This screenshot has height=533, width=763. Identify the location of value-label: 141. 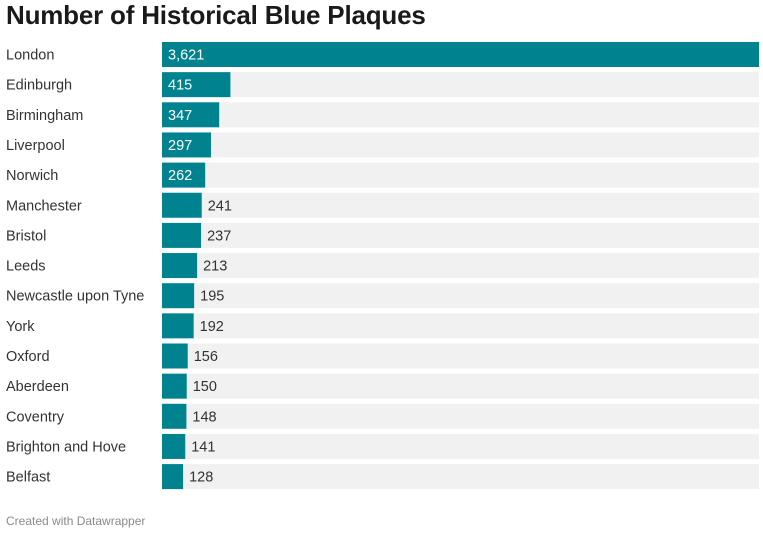
(203, 447).